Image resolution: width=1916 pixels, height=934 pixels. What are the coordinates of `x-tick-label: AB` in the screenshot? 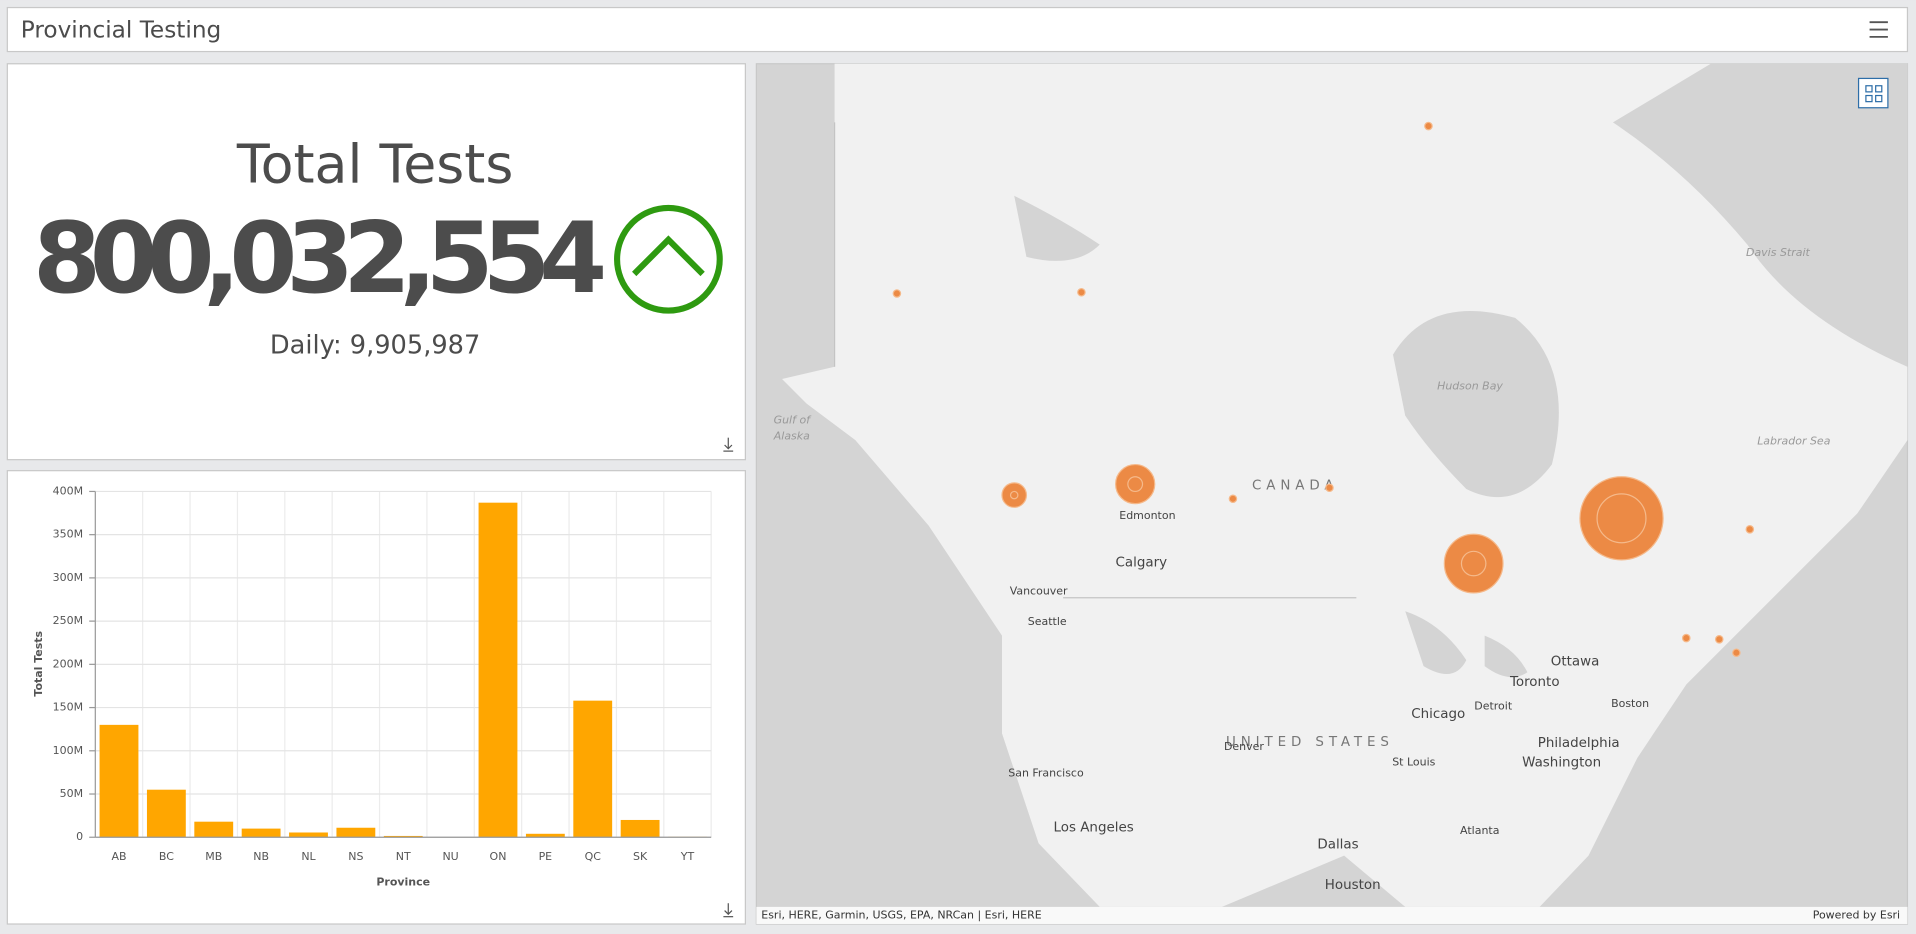 It's located at (118, 856).